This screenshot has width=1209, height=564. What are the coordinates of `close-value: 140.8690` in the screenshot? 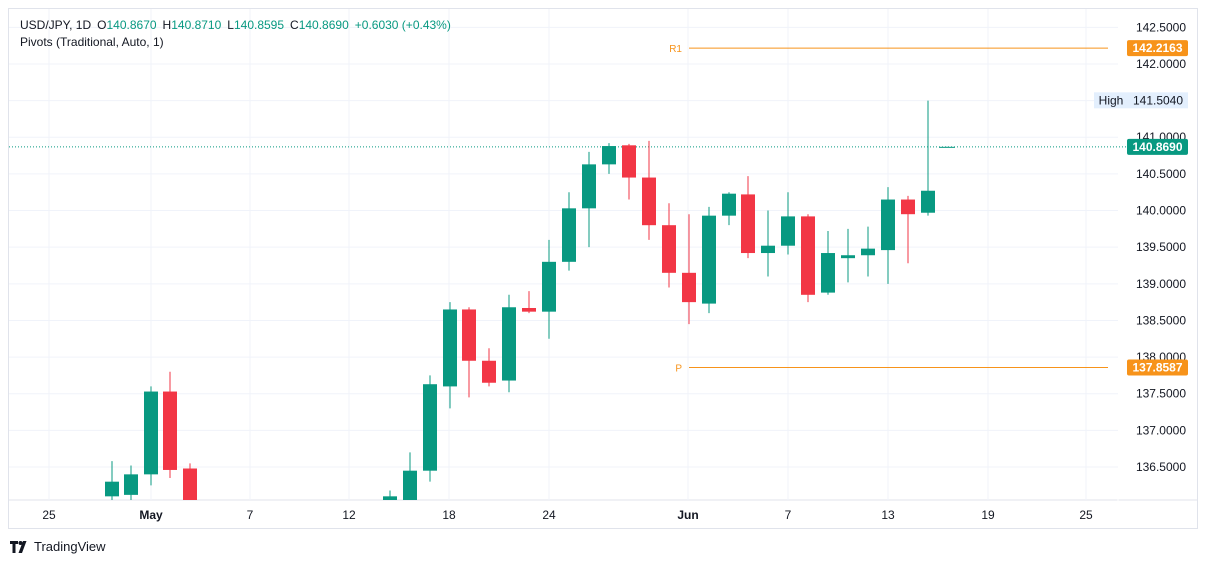 It's located at (323, 25).